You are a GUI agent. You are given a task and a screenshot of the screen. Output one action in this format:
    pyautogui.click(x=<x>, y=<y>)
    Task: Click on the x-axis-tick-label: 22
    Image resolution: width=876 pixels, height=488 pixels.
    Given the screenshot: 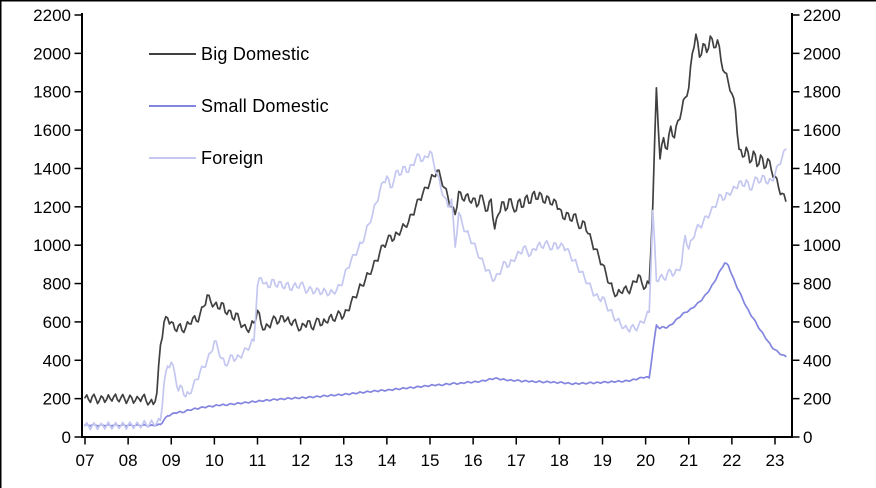 What is the action you would take?
    pyautogui.click(x=731, y=460)
    